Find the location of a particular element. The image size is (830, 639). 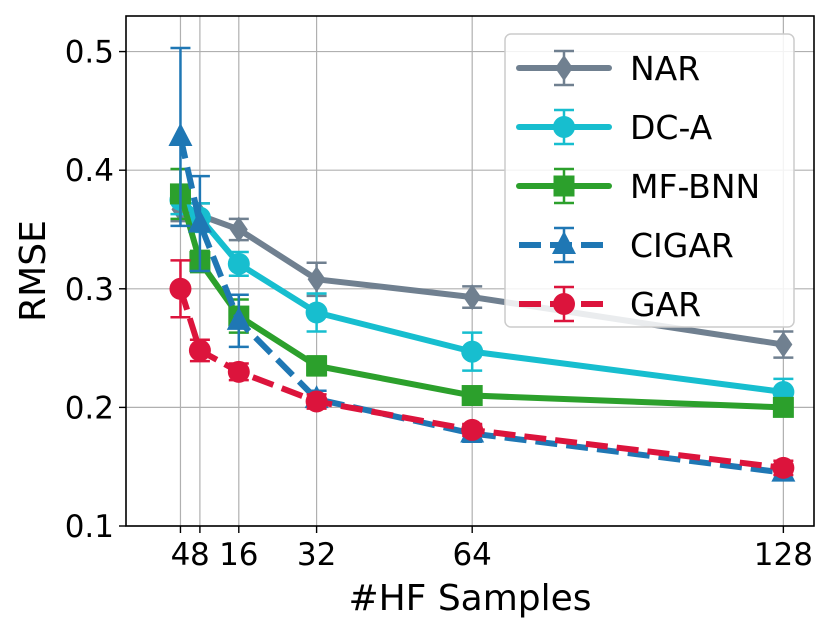

x-tick-label: 128 is located at coordinates (783, 555).